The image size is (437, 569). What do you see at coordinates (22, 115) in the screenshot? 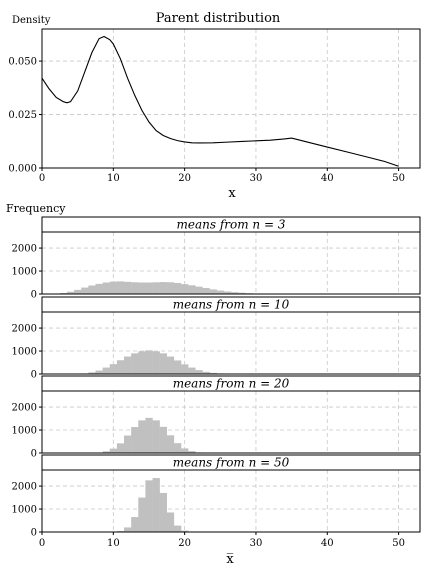
I see `top-y-tick-label: 0.025` at bounding box center [22, 115].